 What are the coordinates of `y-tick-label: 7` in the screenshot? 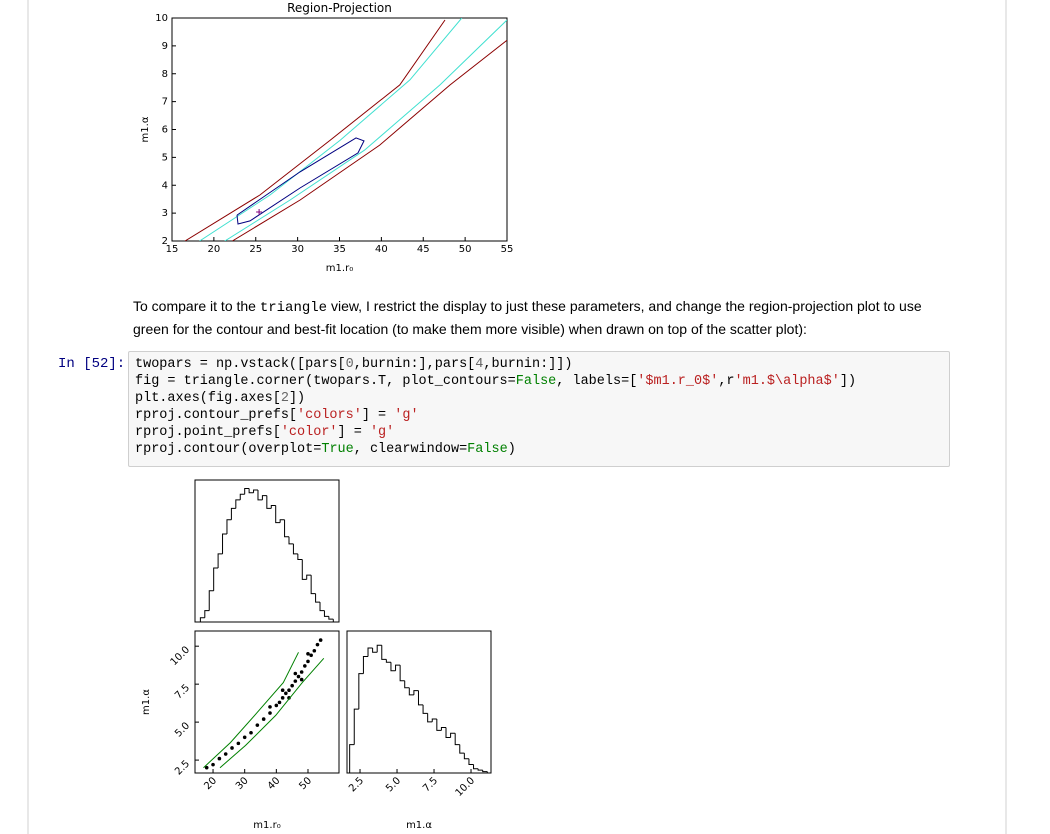 It's located at (165, 102).